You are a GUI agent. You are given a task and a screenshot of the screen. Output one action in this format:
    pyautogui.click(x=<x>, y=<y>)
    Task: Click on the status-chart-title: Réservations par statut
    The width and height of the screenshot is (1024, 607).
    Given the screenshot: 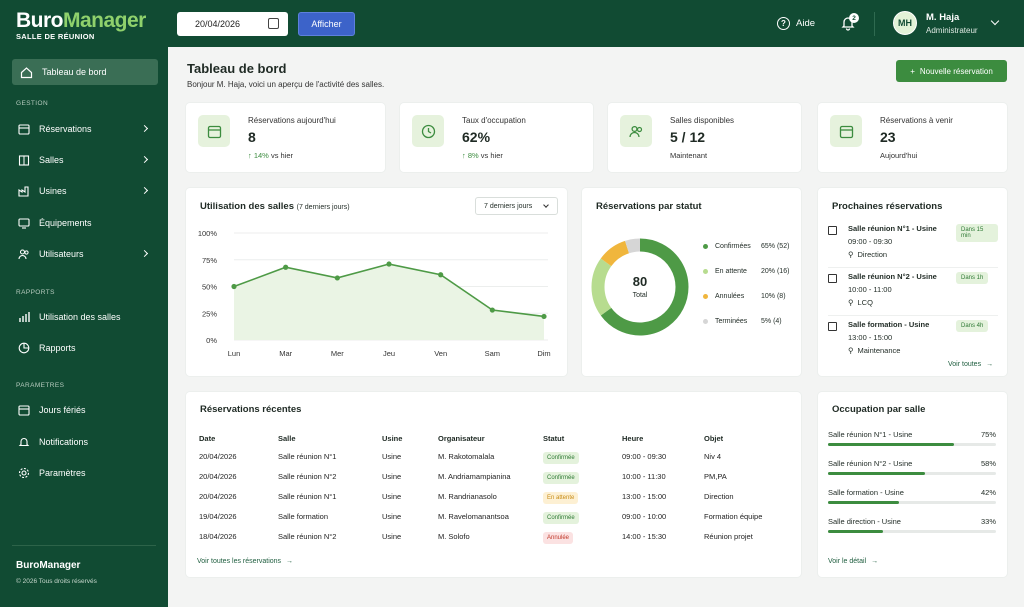 What is the action you would take?
    pyautogui.click(x=649, y=206)
    